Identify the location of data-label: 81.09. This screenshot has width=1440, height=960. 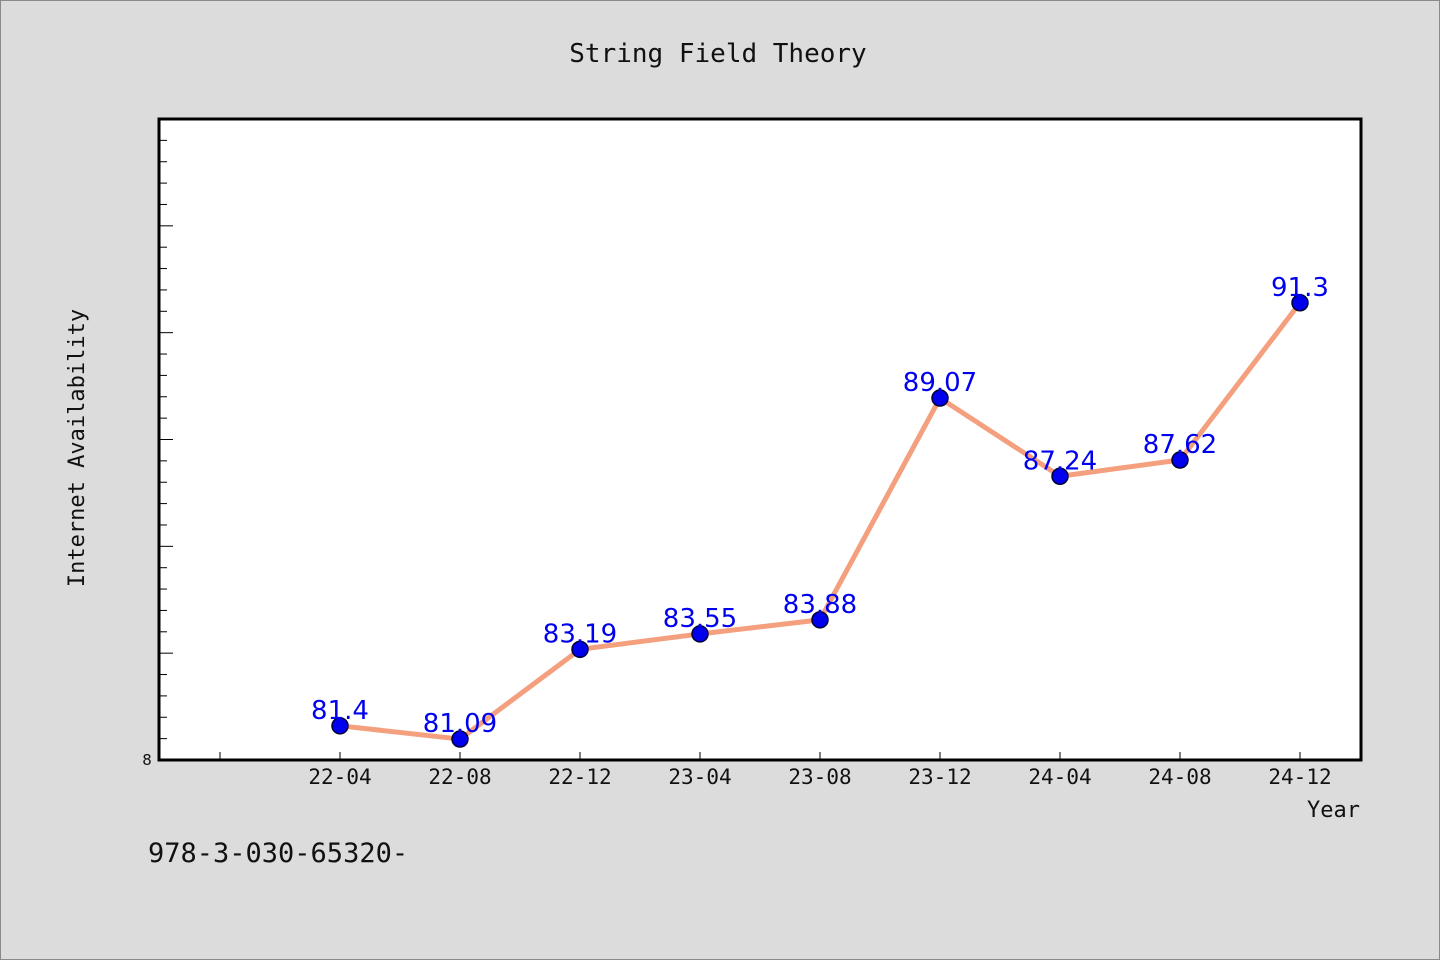
(460, 724).